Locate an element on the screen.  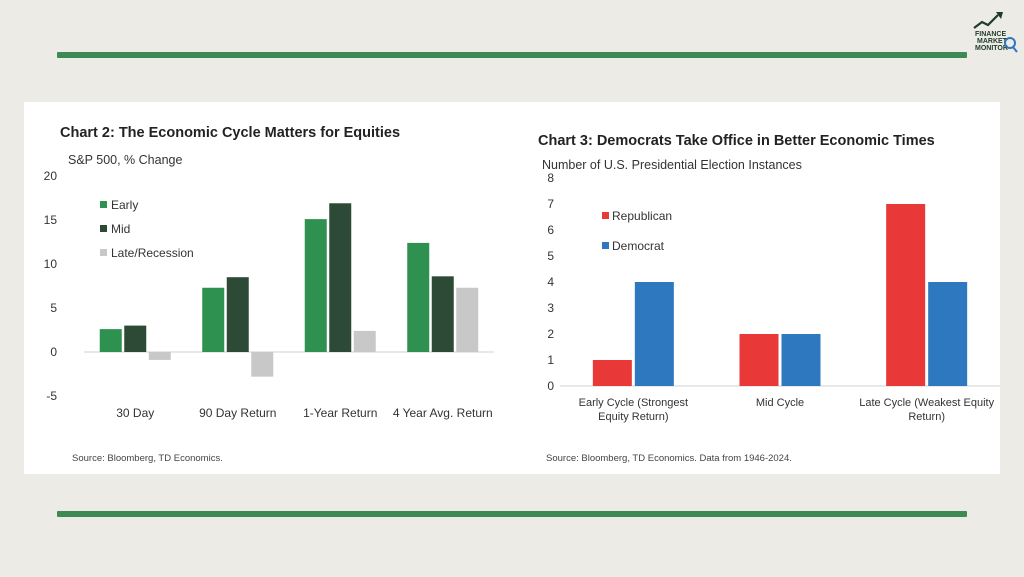
chart3-ytick-label-5: 5 is located at coordinates (550, 256).